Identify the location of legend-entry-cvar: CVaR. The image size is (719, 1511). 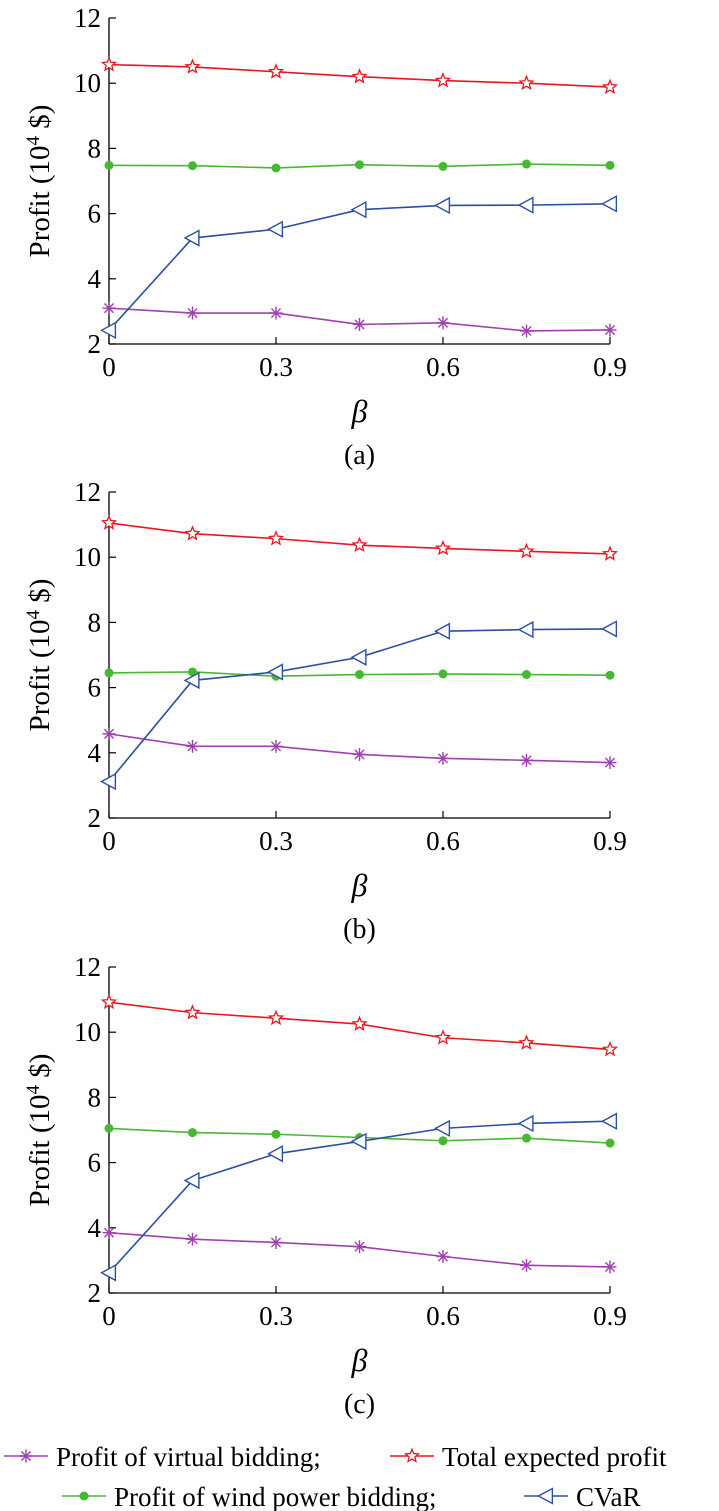
(582, 1496).